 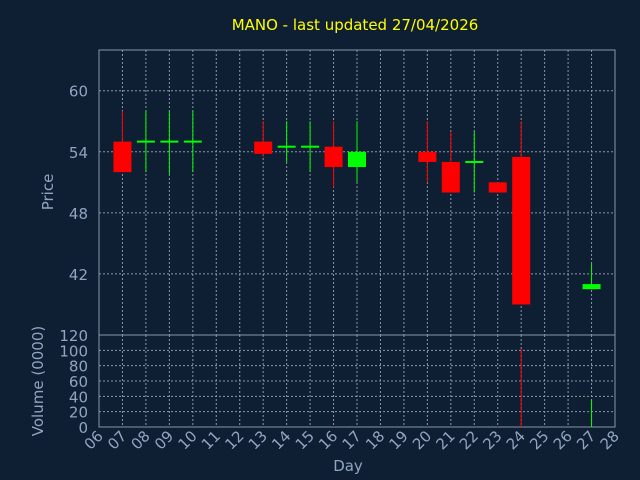 I want to click on x-tick-label: 25, so click(x=539, y=440).